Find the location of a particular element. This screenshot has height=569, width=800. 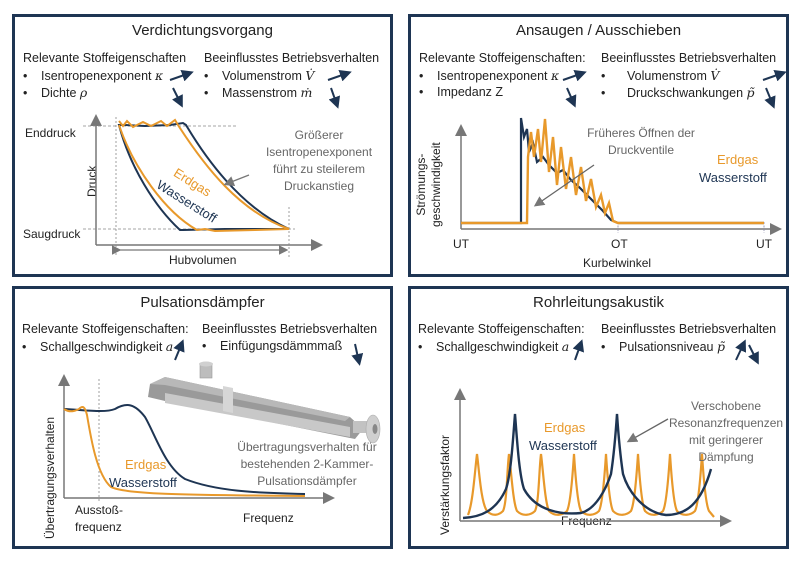

panel-title: Rohrleitungsakustik is located at coordinates (598, 302).